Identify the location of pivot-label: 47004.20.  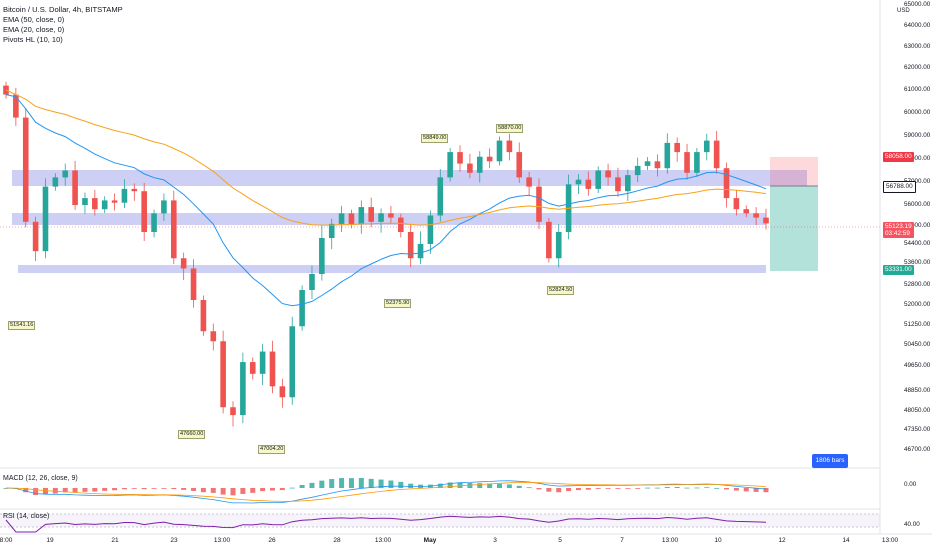
(272, 449).